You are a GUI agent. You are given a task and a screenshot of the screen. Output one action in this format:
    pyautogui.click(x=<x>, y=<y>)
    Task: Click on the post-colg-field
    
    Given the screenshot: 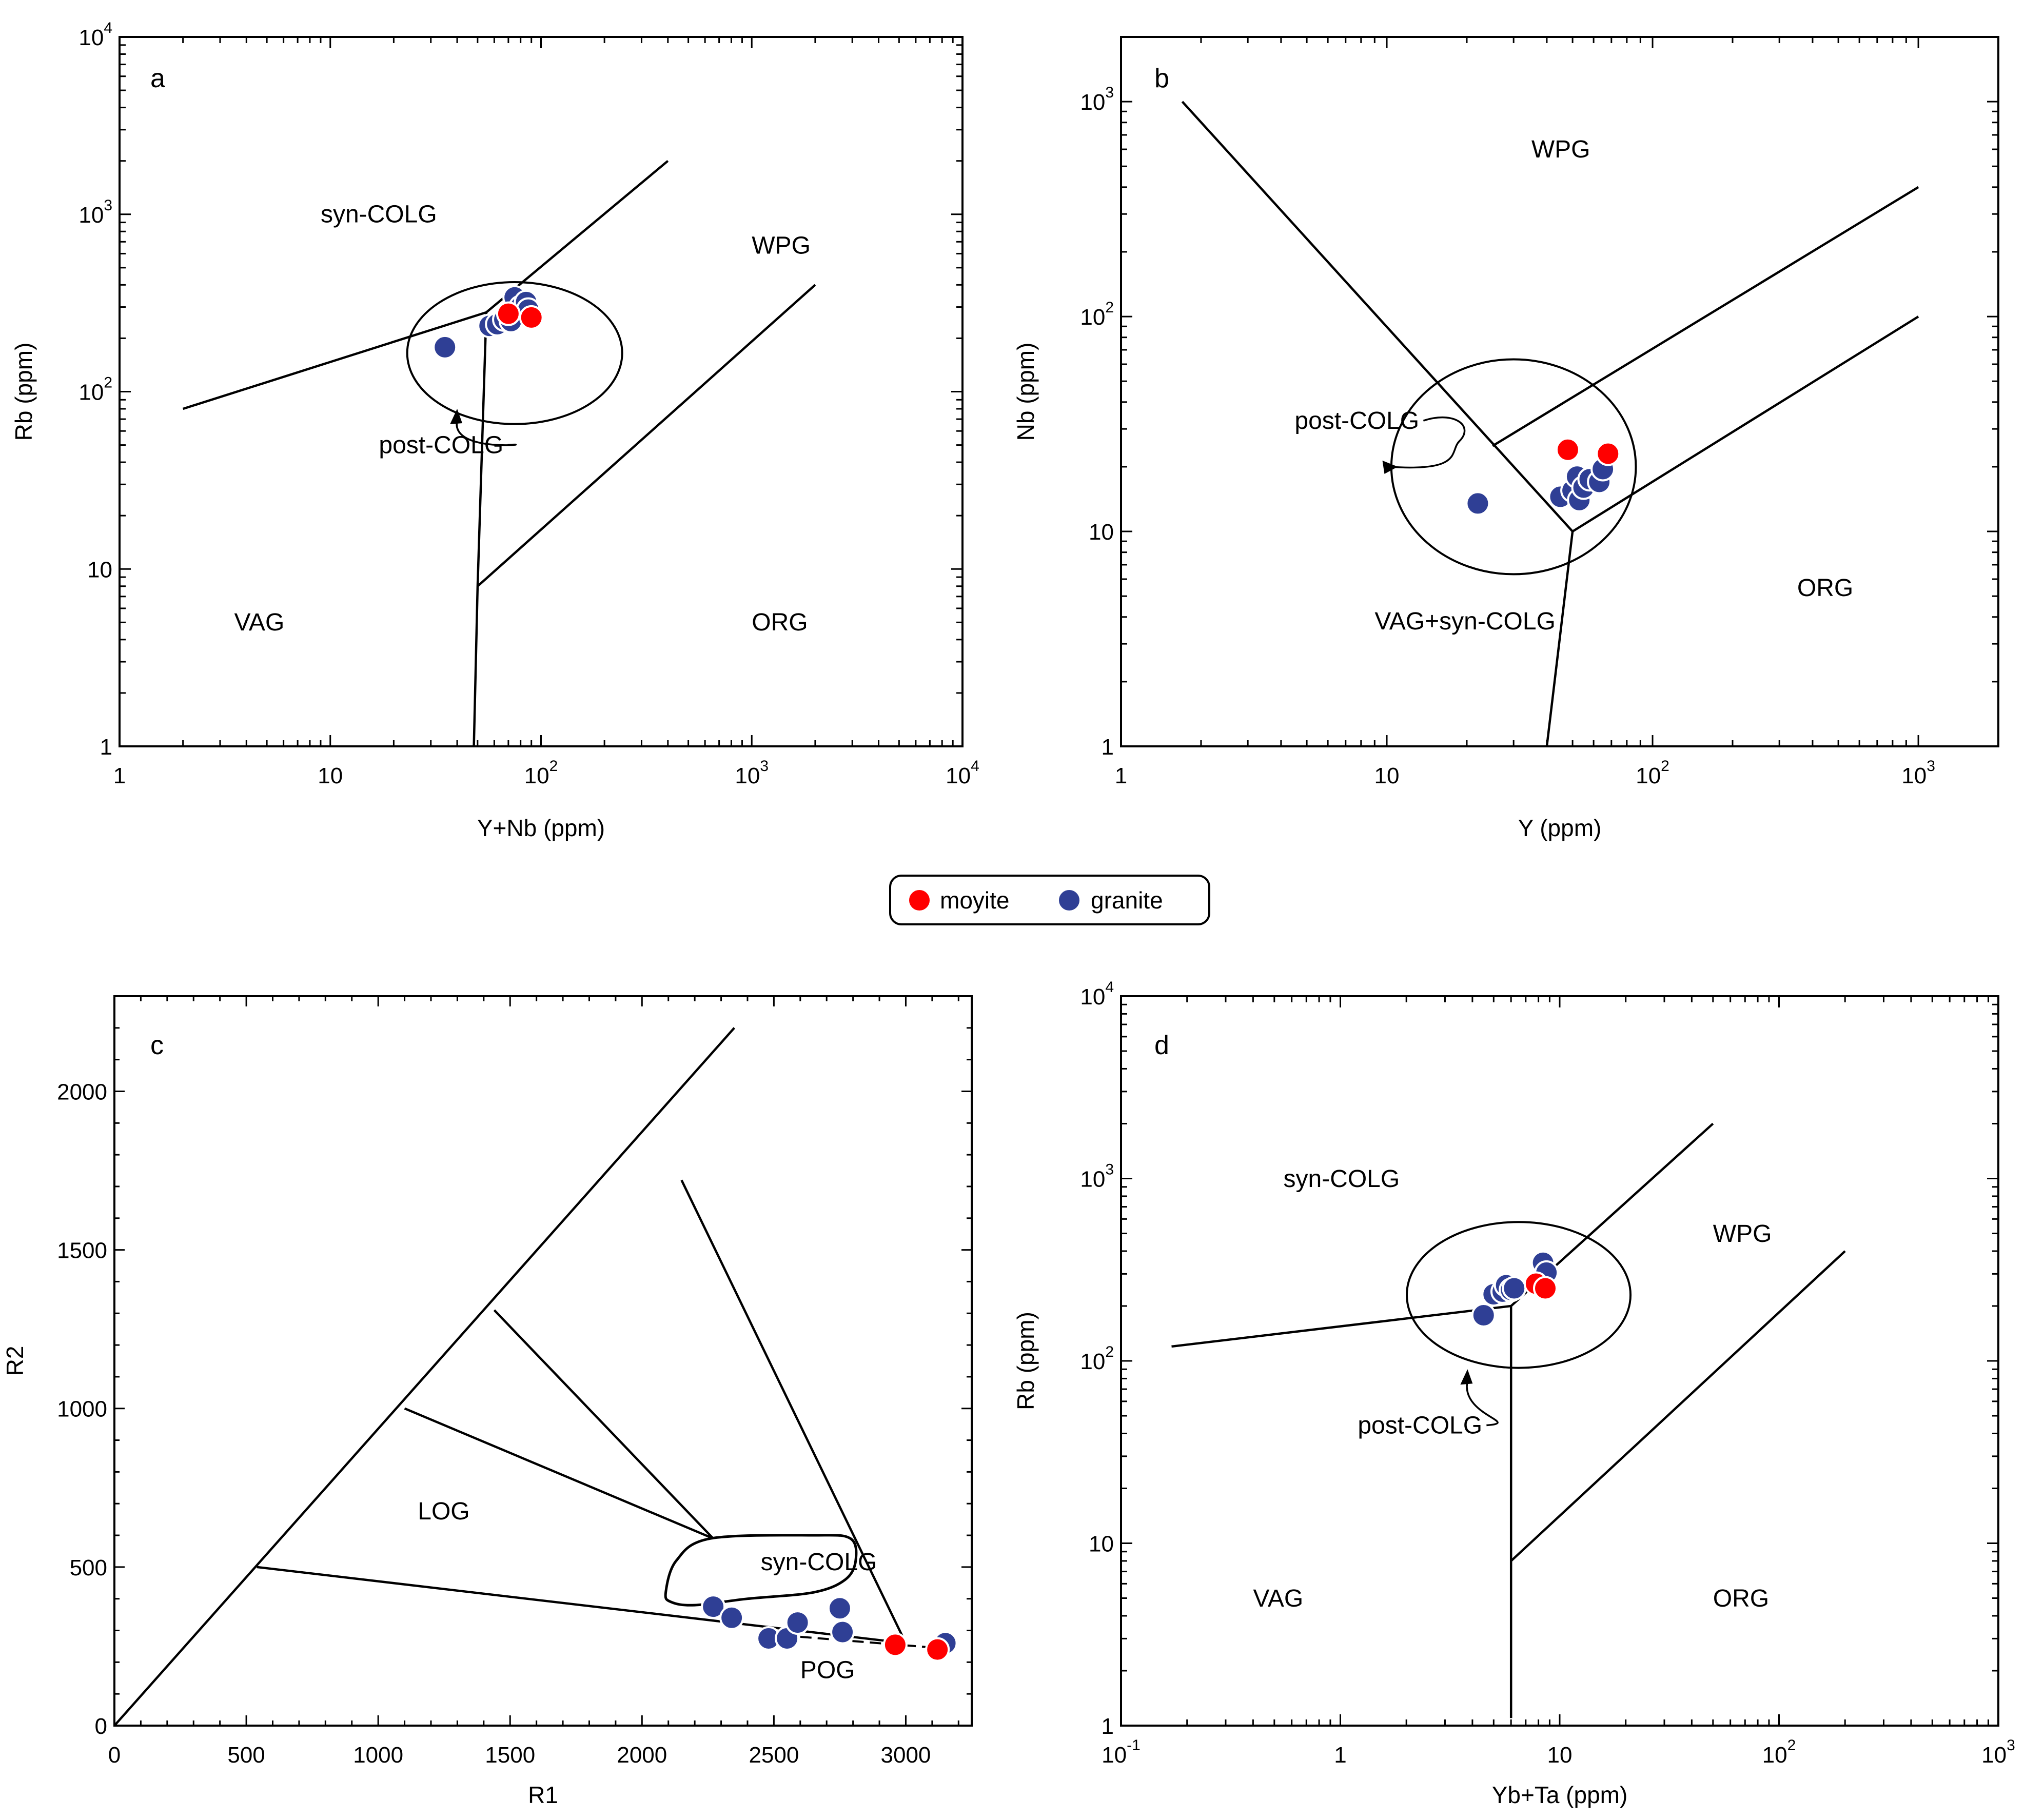 What is the action you would take?
    pyautogui.click(x=514, y=353)
    